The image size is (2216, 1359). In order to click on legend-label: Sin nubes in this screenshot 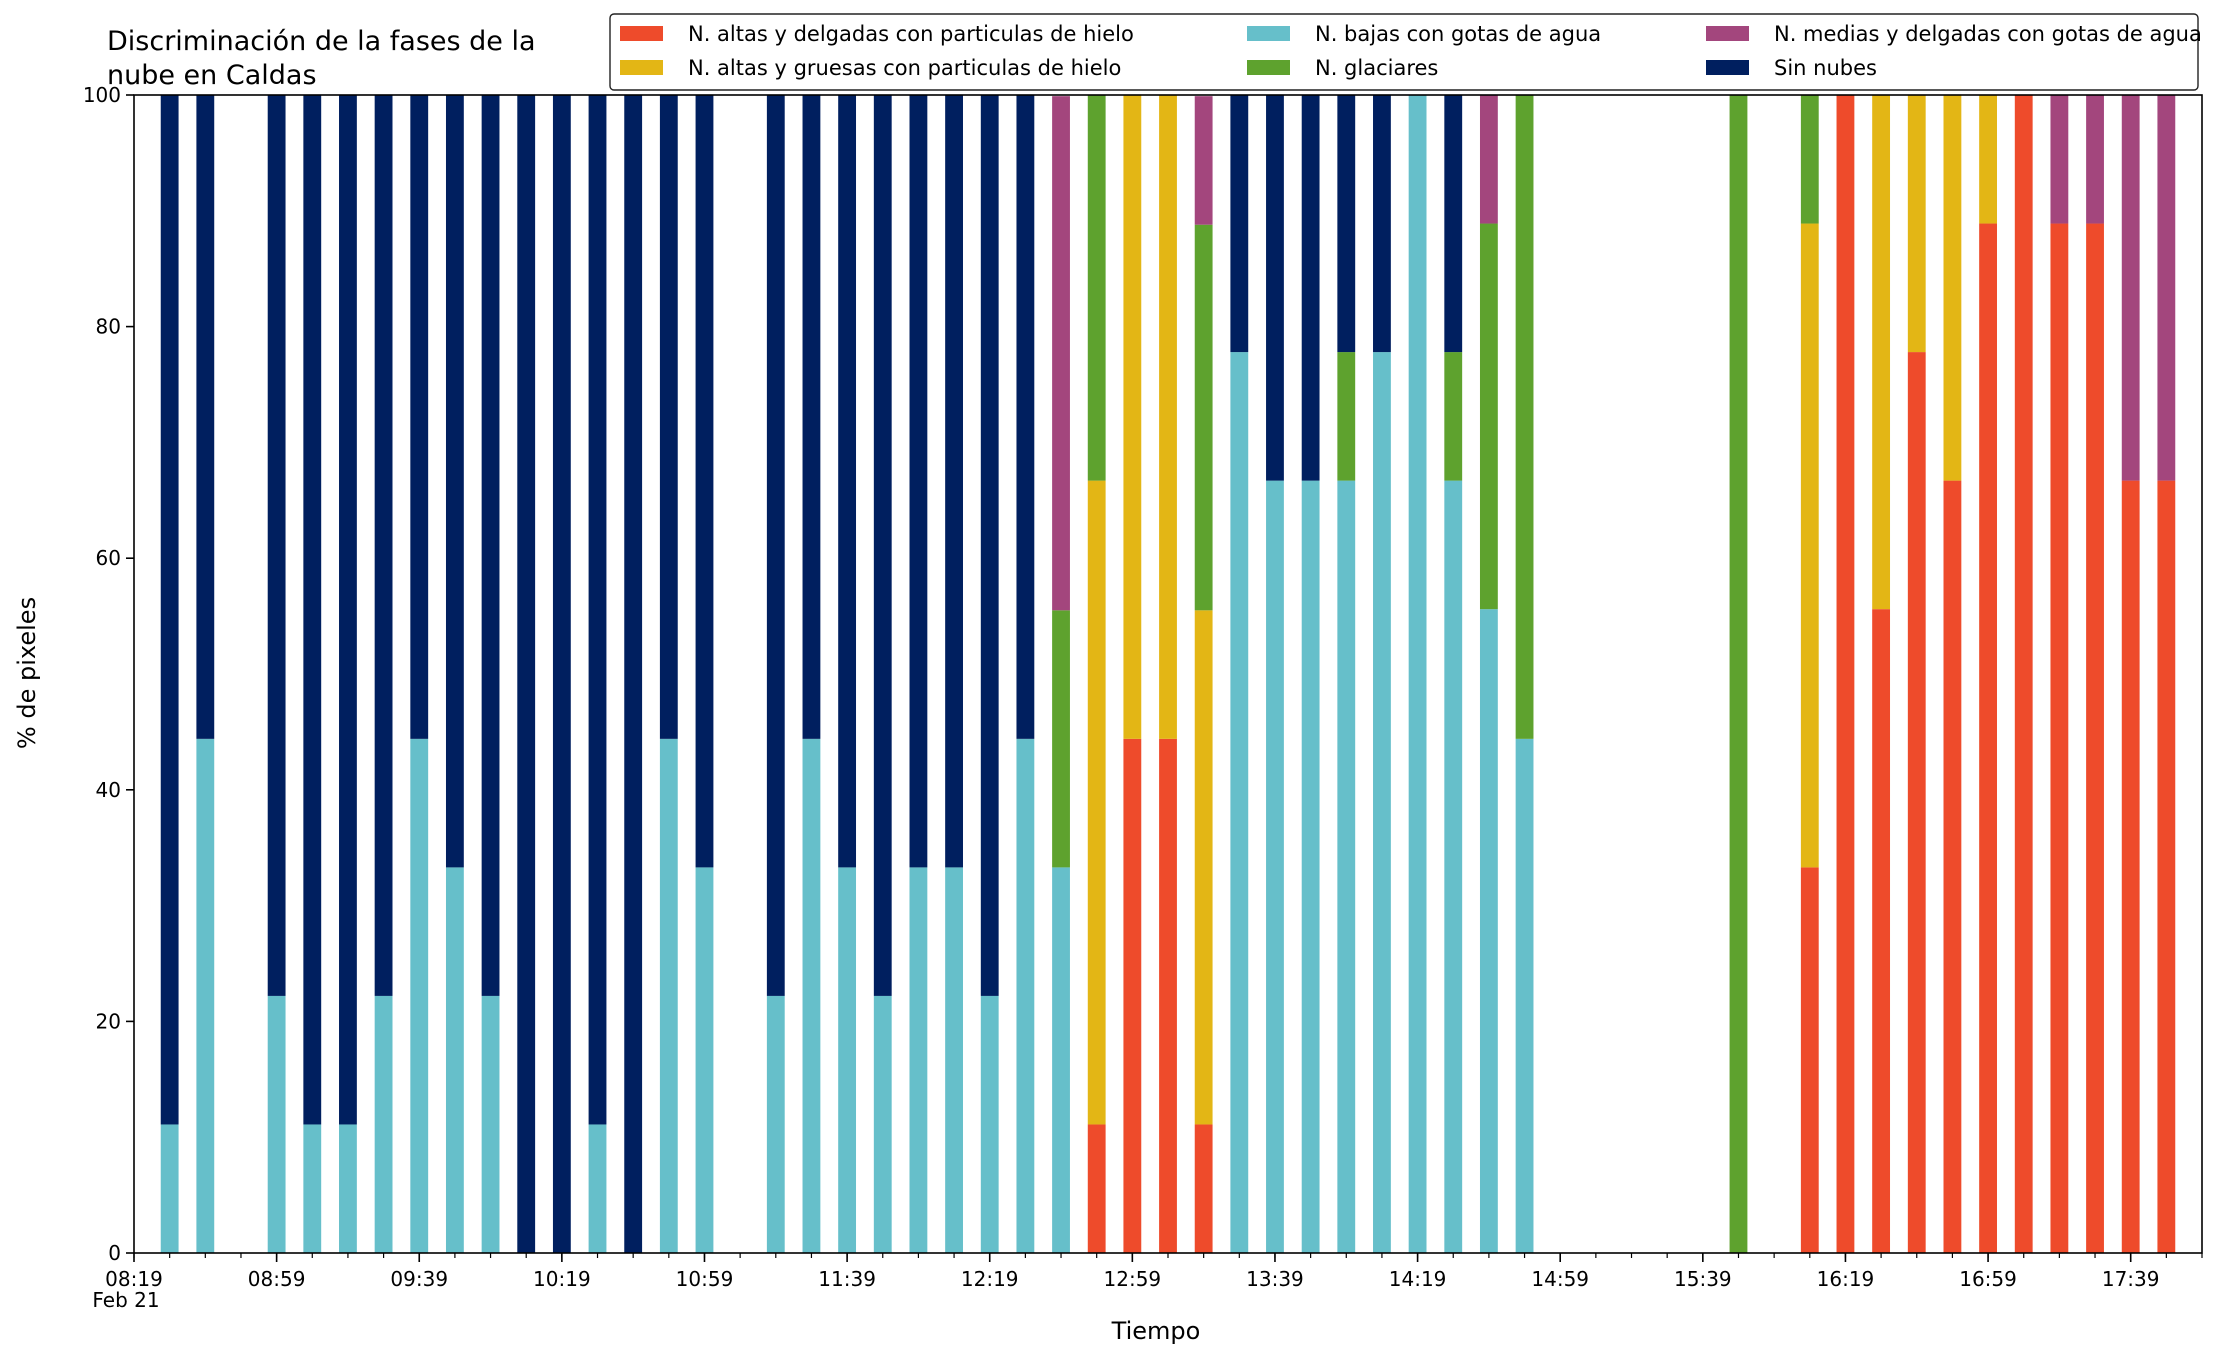, I will do `click(1825, 68)`.